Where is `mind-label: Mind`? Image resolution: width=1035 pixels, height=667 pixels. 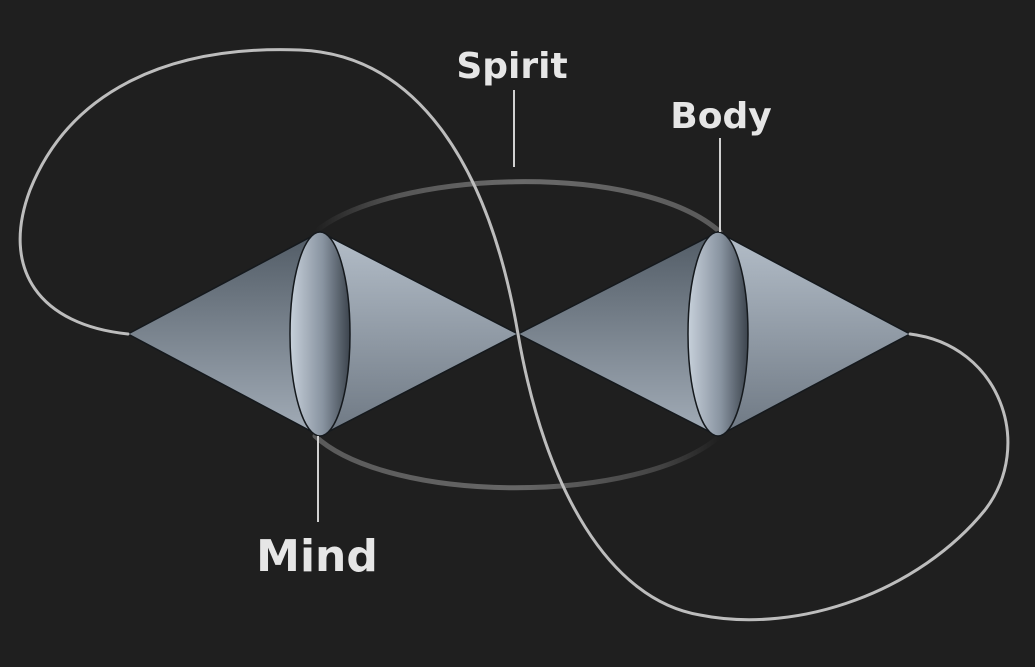
mind-label: Mind is located at coordinates (317, 556).